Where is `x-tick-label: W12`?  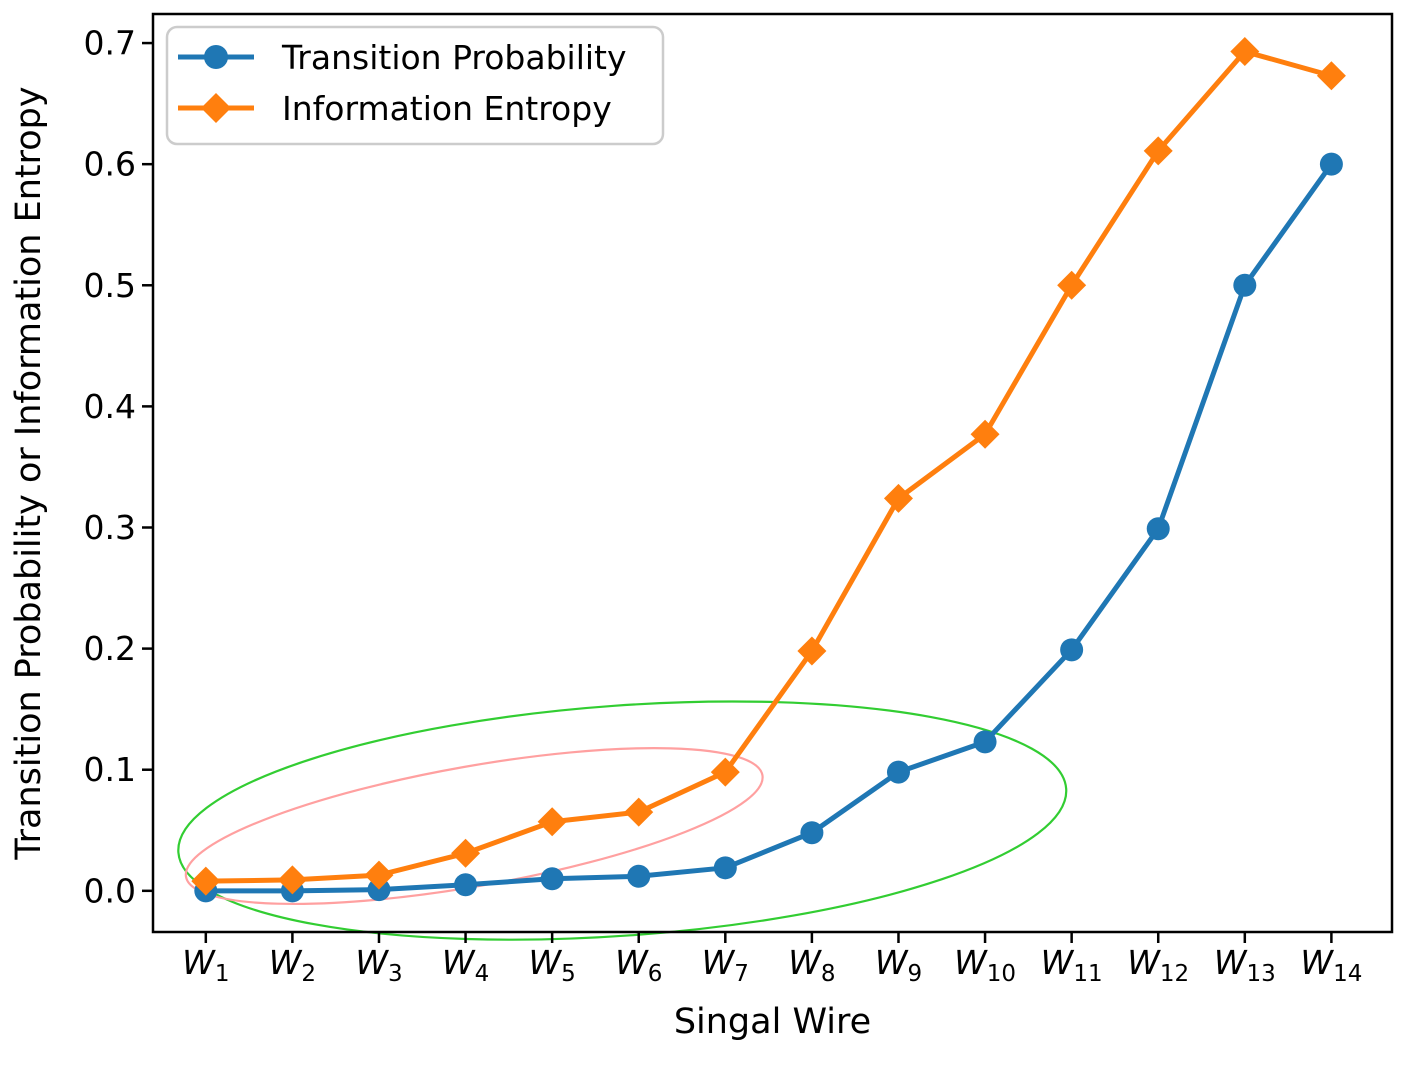 x-tick-label: W12 is located at coordinates (1158, 965).